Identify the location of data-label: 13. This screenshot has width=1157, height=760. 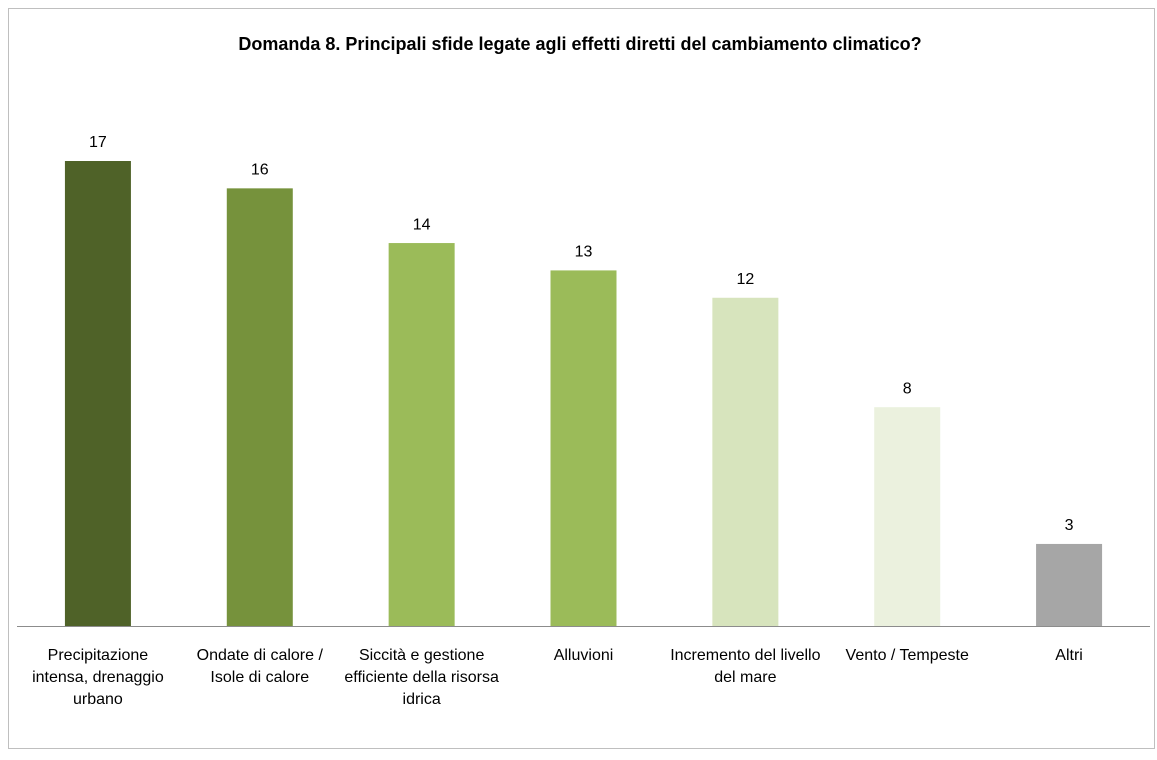
(584, 252).